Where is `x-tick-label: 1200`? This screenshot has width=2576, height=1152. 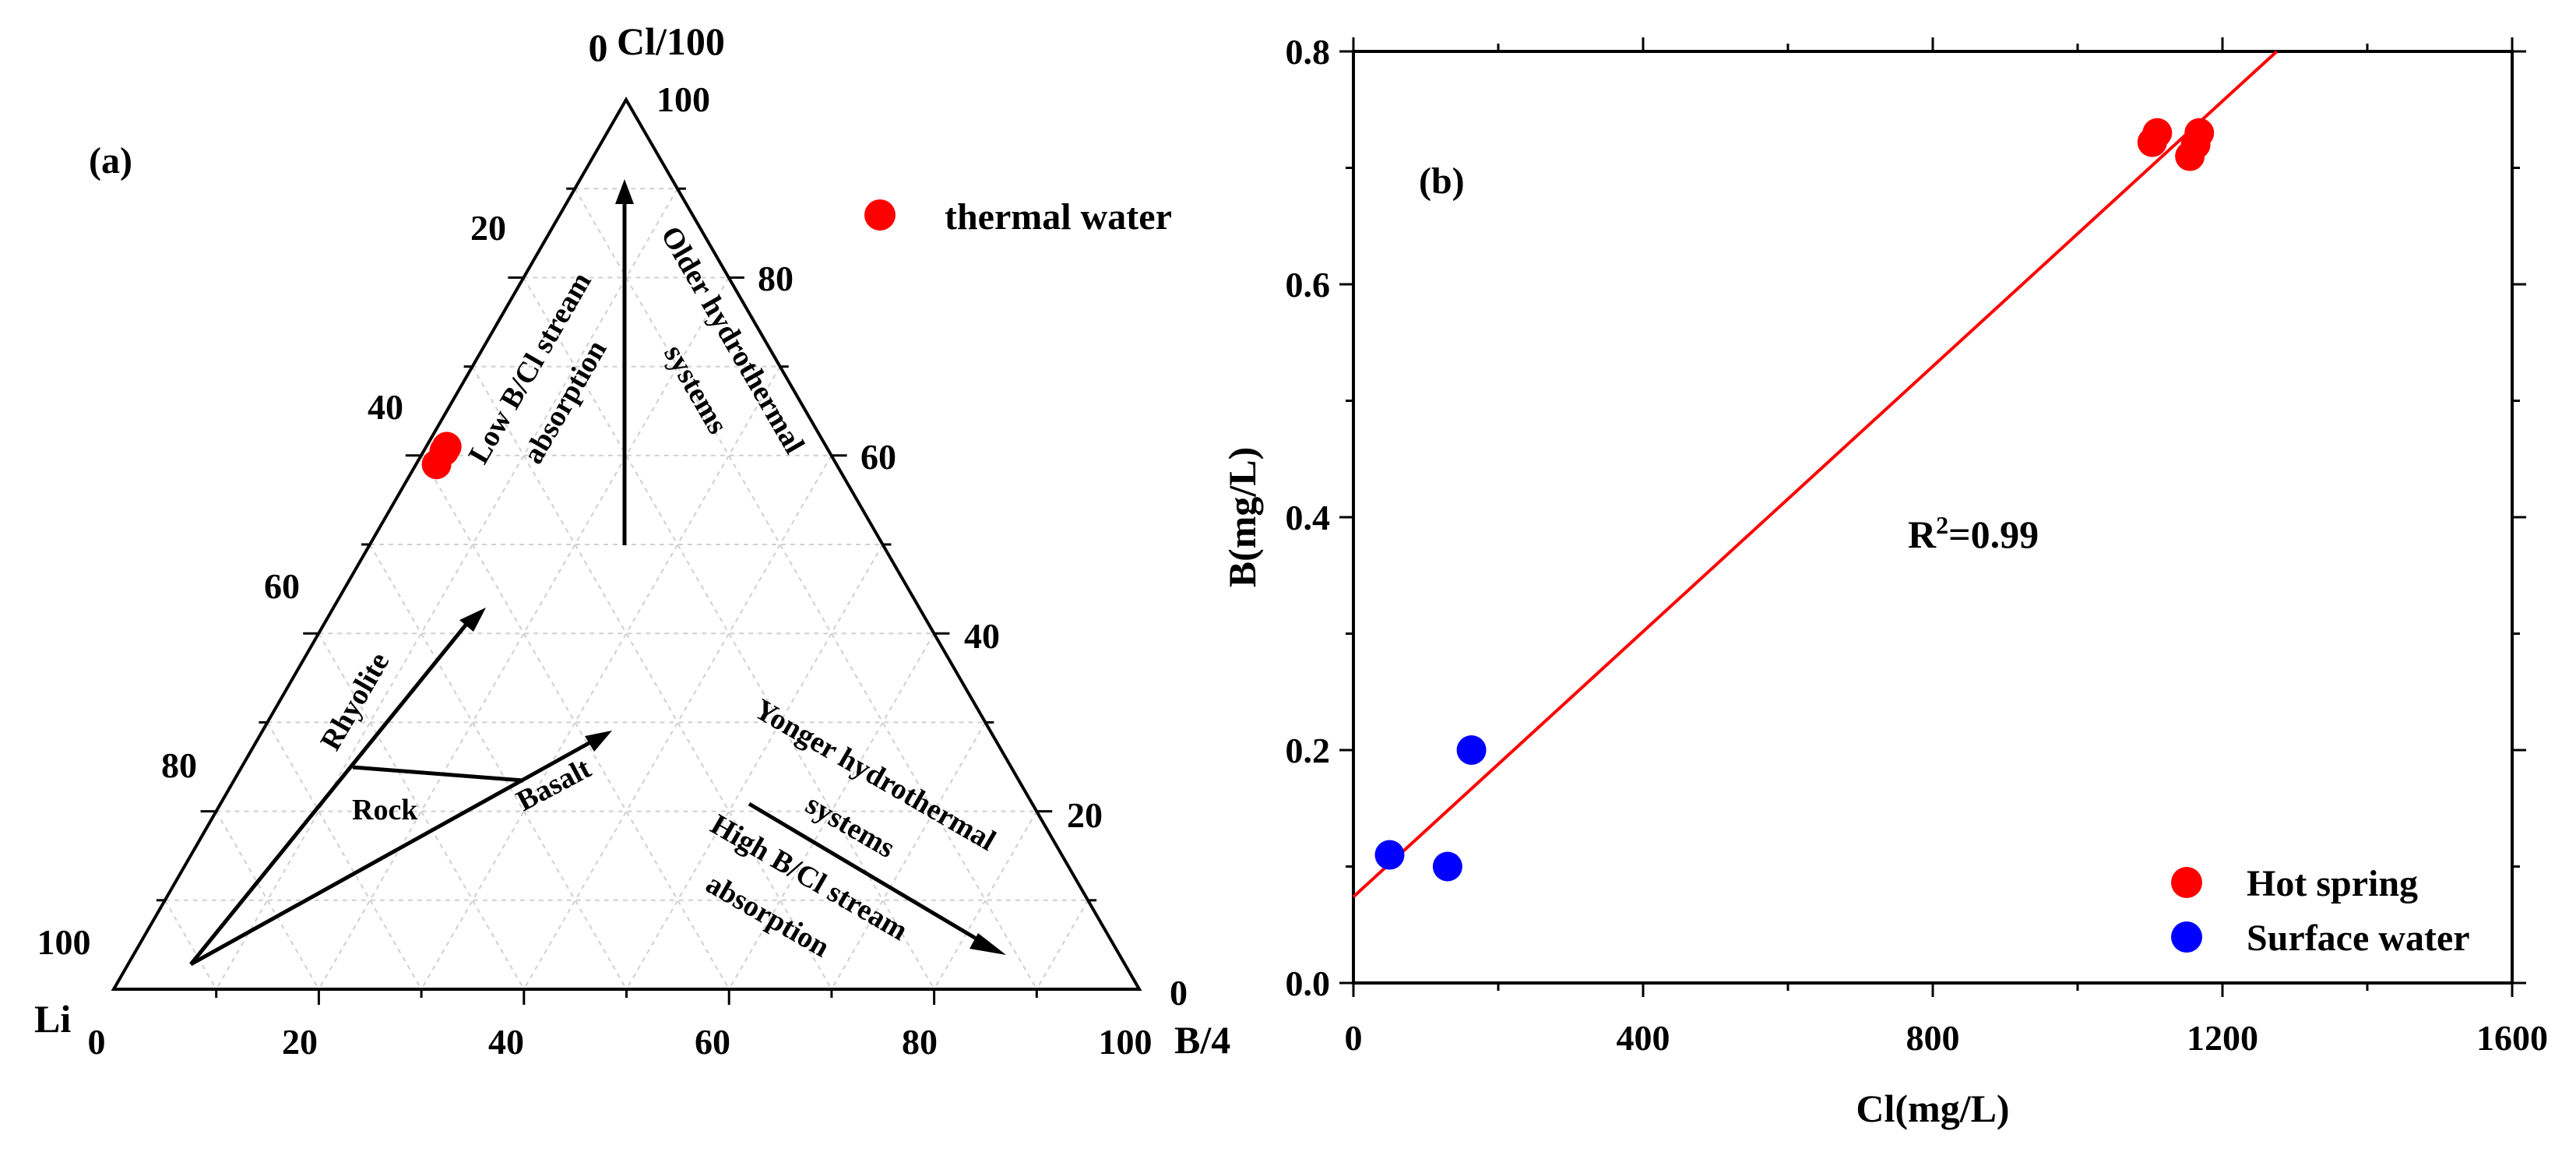
x-tick-label: 1200 is located at coordinates (2222, 1038).